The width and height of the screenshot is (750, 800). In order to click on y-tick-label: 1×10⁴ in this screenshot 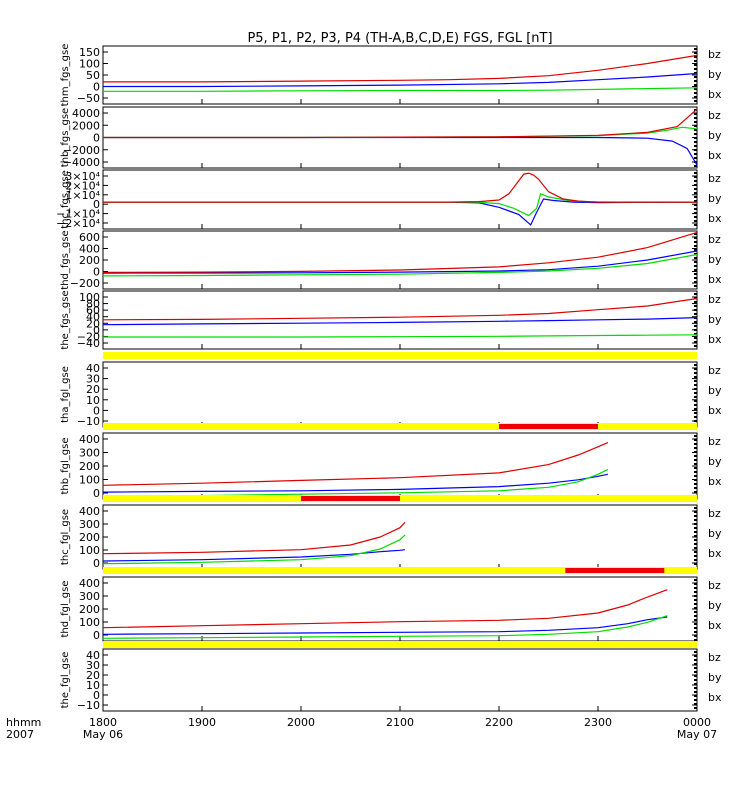, I will do `click(82, 195)`.